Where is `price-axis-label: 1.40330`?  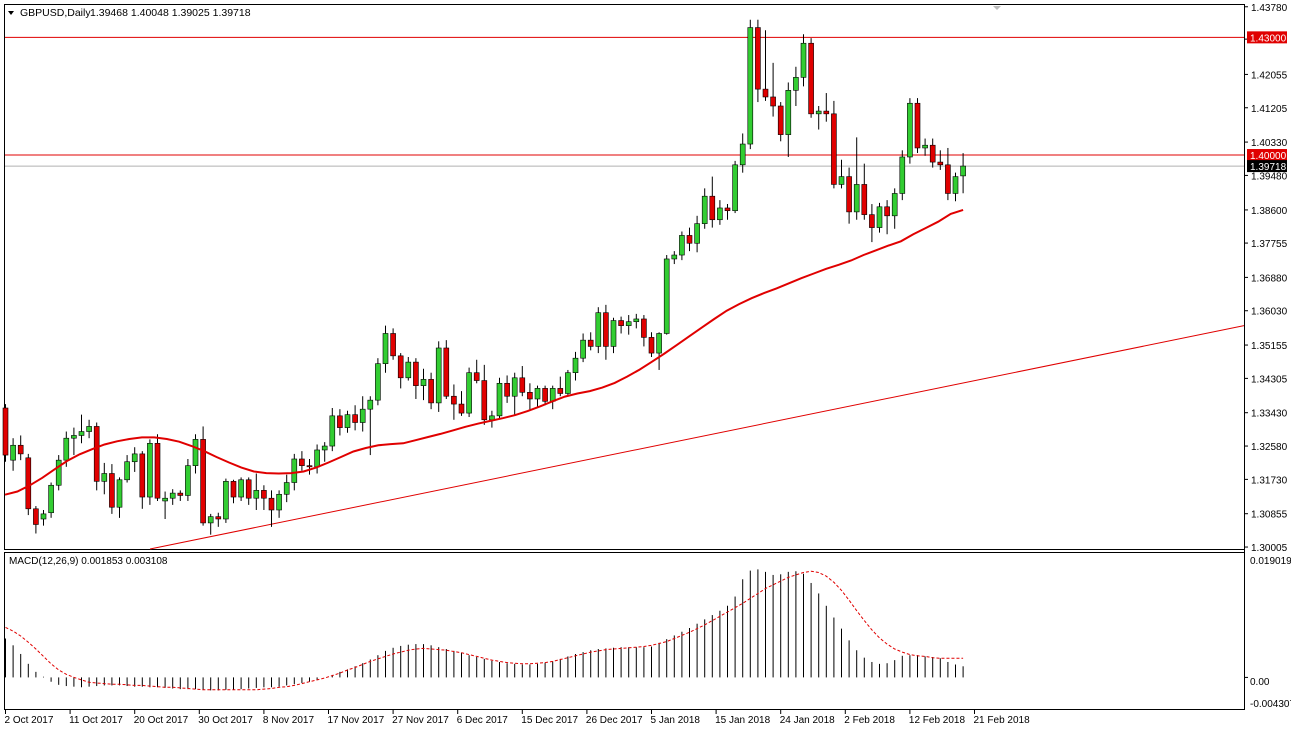 price-axis-label: 1.40330 is located at coordinates (1269, 143).